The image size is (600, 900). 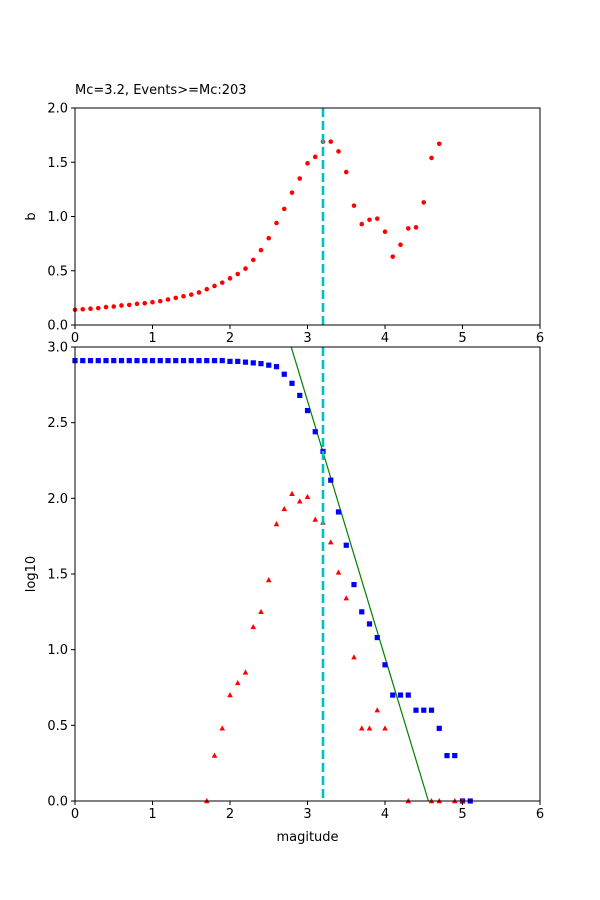 What do you see at coordinates (31, 216) in the screenshot?
I see `y-axis-label: b` at bounding box center [31, 216].